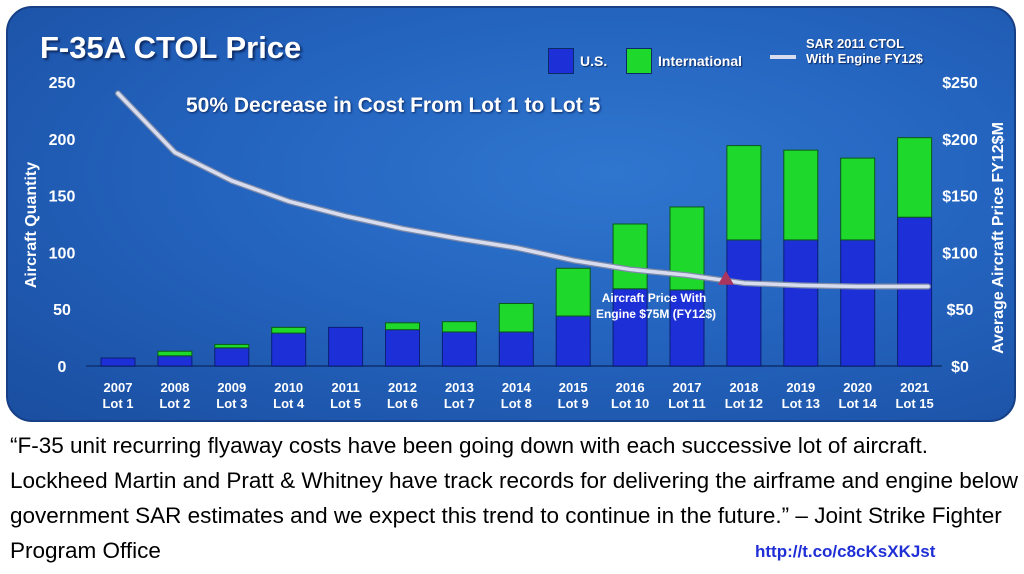 The width and height of the screenshot is (1024, 574). Describe the element at coordinates (801, 403) in the screenshot. I see `x-tick-lot: Lot 13` at that location.